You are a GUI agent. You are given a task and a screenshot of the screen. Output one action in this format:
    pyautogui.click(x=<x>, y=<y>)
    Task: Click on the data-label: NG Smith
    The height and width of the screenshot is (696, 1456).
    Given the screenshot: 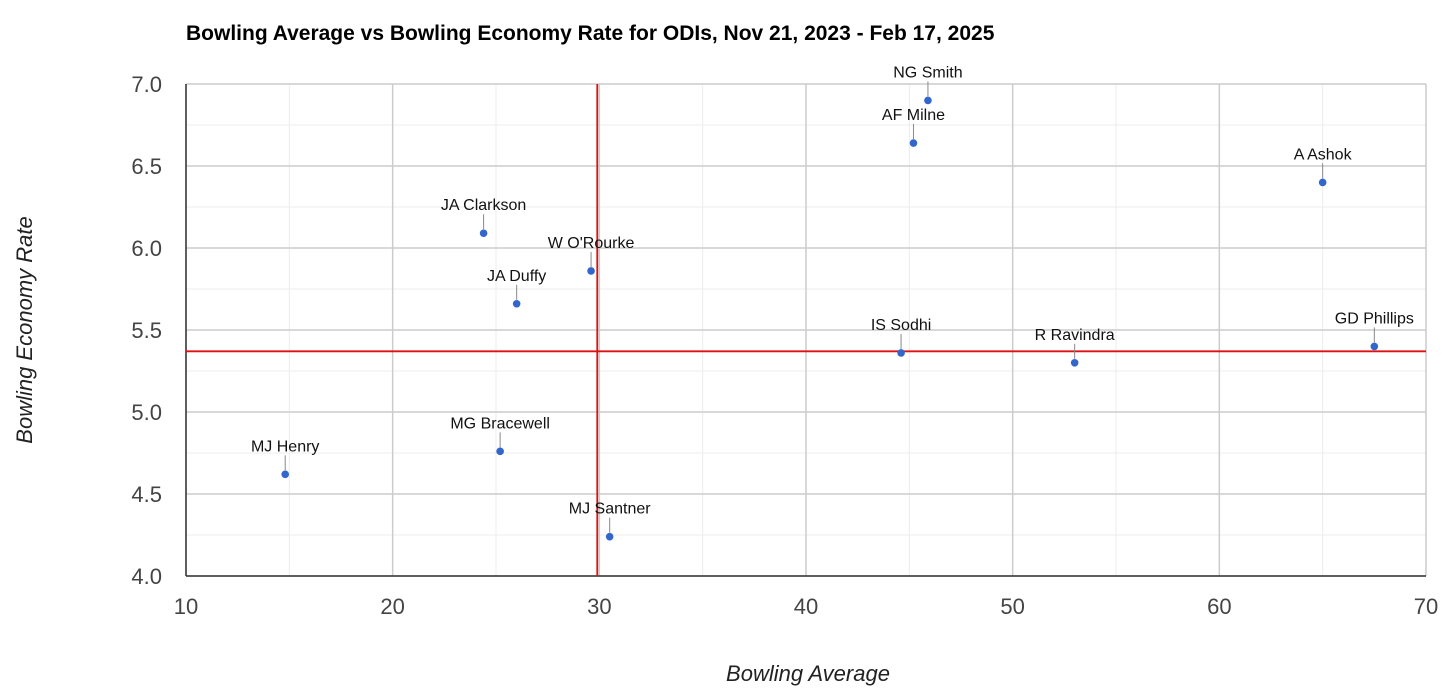 What is the action you would take?
    pyautogui.click(x=927, y=72)
    